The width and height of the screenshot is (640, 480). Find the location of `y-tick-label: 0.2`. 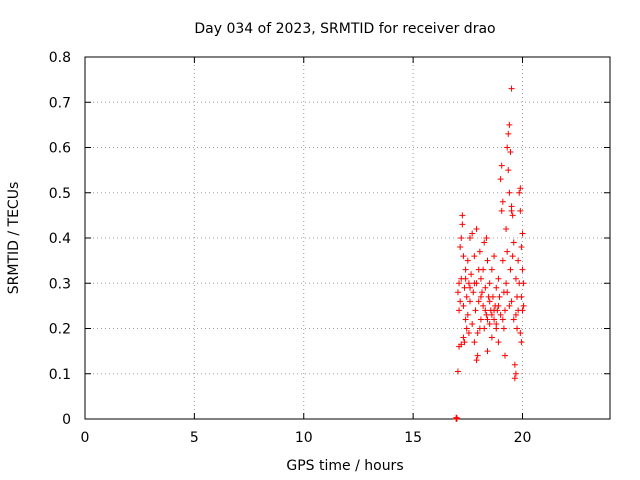

y-tick-label: 0.2 is located at coordinates (60, 330).